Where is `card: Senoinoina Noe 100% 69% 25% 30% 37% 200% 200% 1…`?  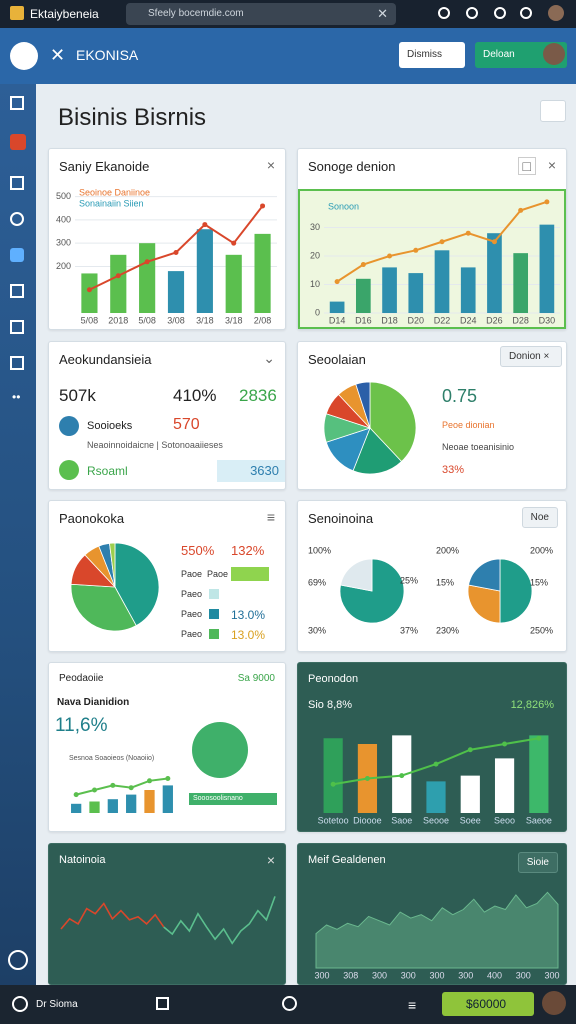
card: Senoinoina Noe 100% 69% 25% 30% 37% 200% 200% 1… is located at coordinates (432, 576).